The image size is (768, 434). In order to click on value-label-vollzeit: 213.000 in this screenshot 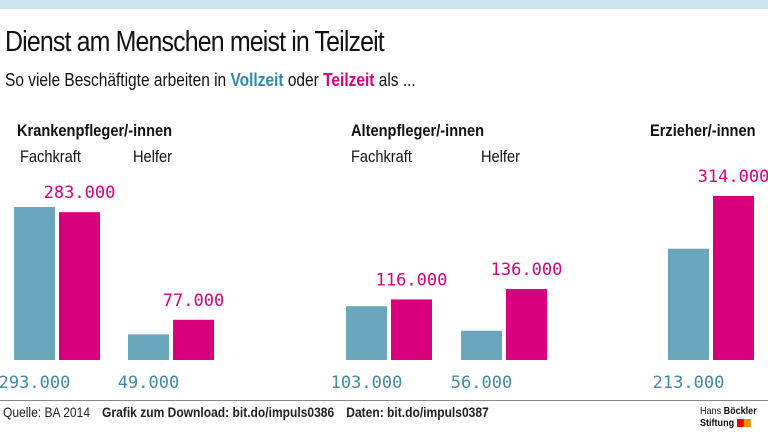, I will do `click(689, 383)`.